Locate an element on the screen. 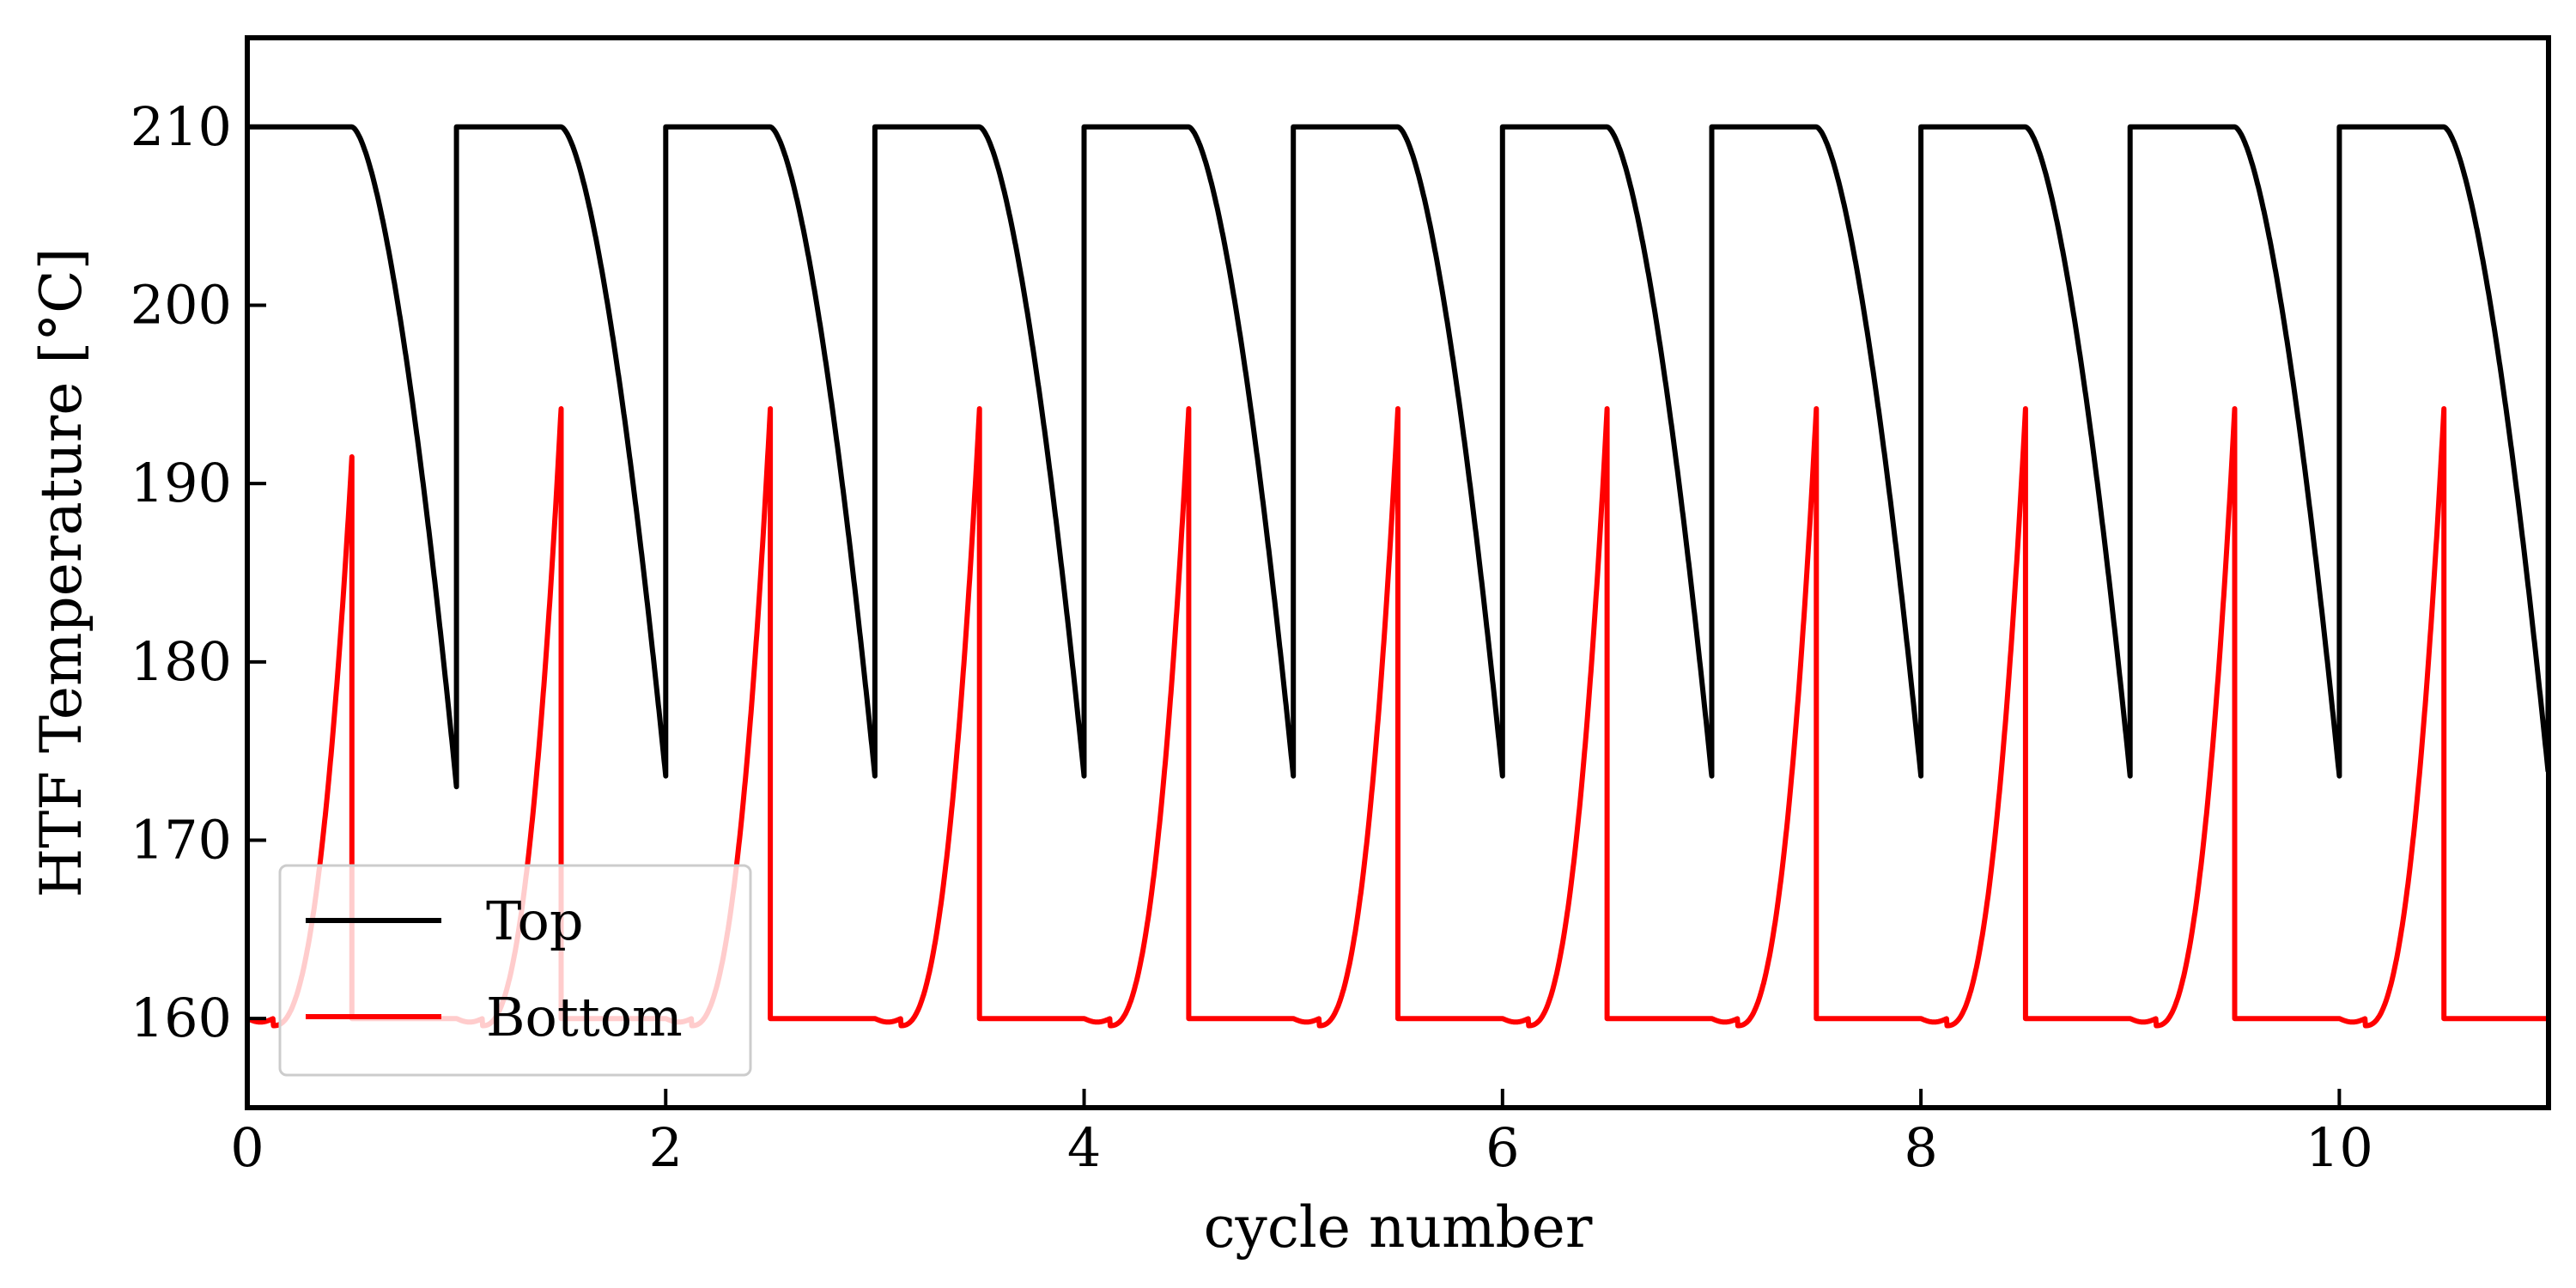  y-tick-label: 160 is located at coordinates (181, 1018).